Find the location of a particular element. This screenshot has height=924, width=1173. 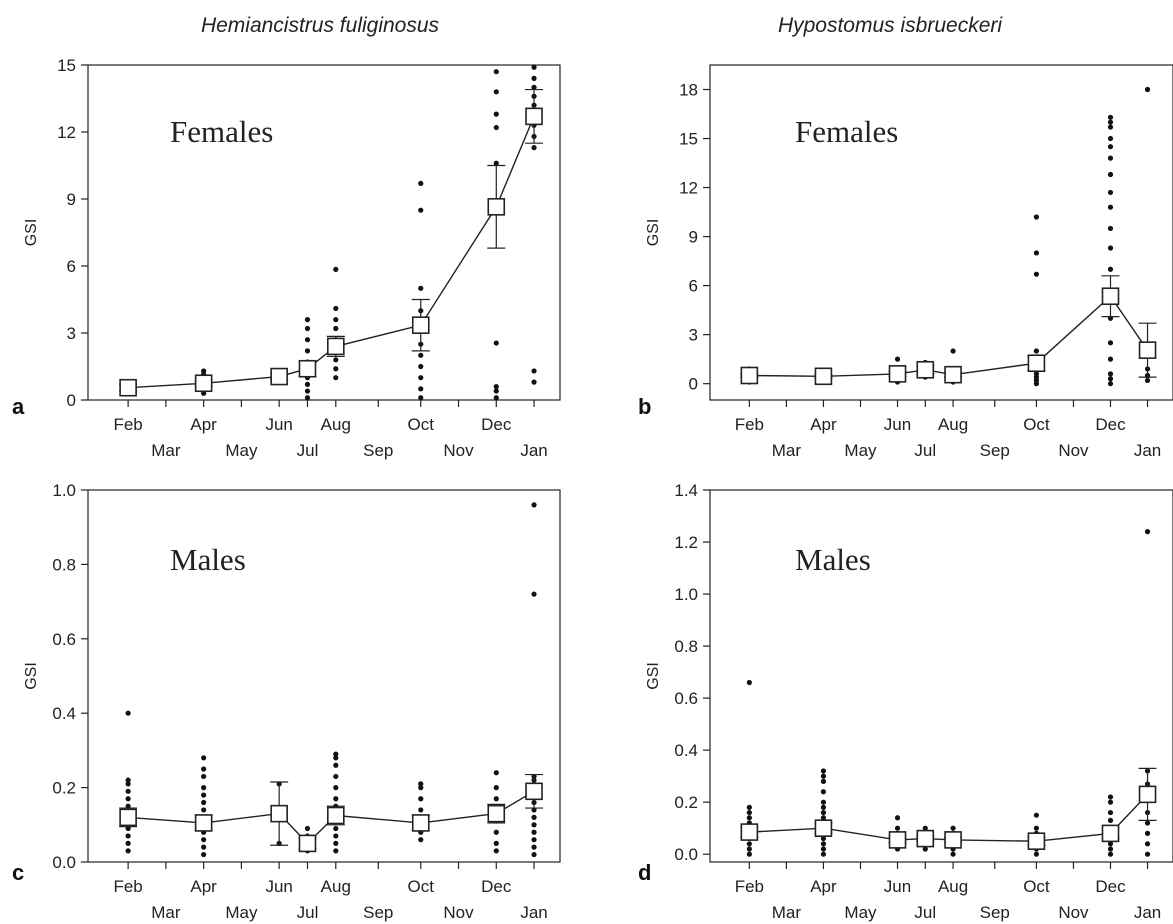

panel-c-x-tick-label: Oct is located at coordinates (421, 886).